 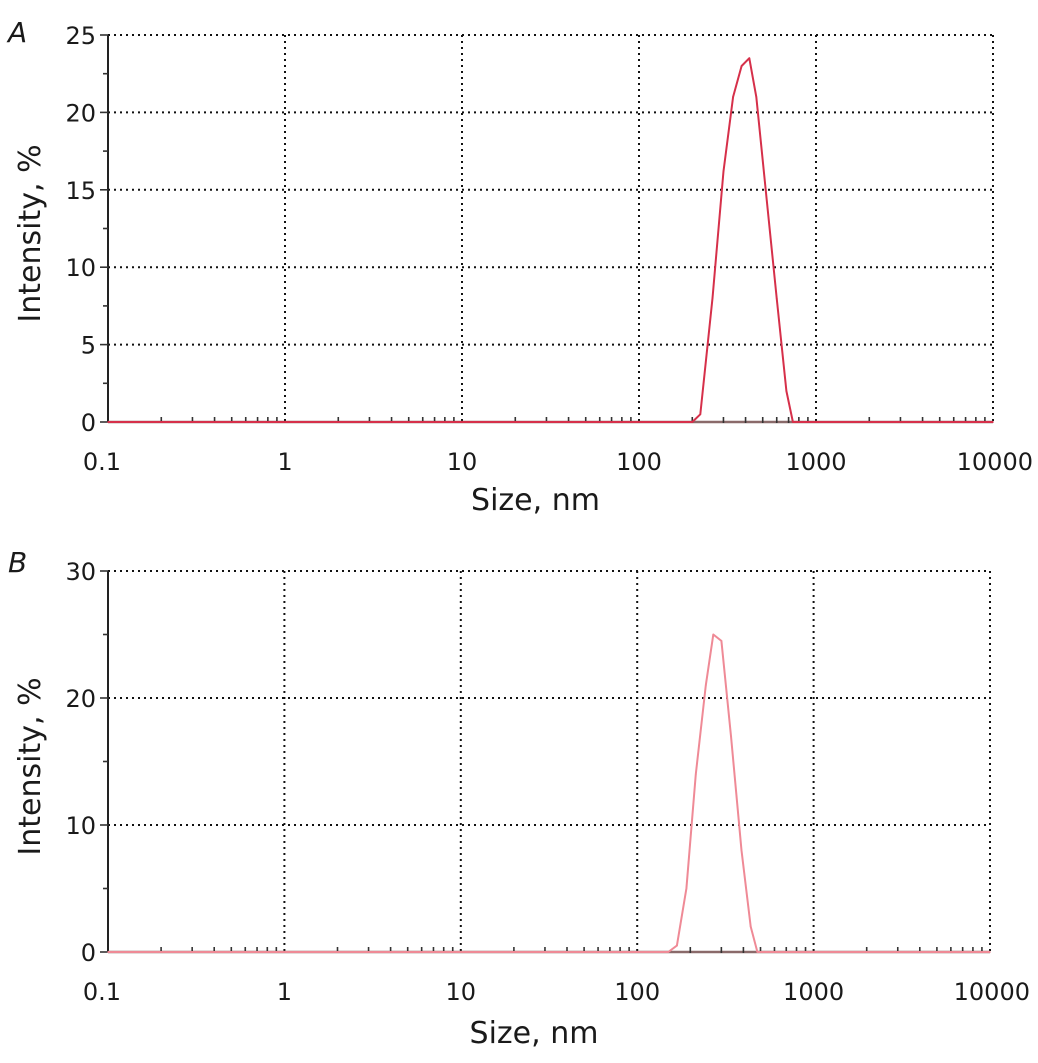 What do you see at coordinates (88, 346) in the screenshot?
I see `y-tick-label: 5` at bounding box center [88, 346].